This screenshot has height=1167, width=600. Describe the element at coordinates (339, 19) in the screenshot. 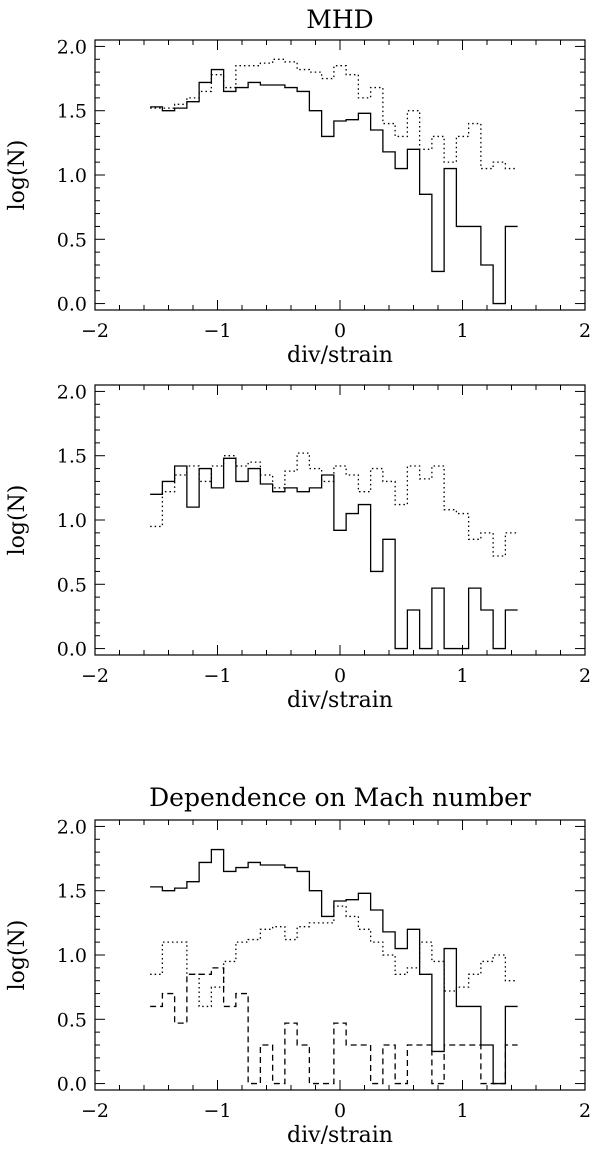

I see `chart-title: MHD` at that location.